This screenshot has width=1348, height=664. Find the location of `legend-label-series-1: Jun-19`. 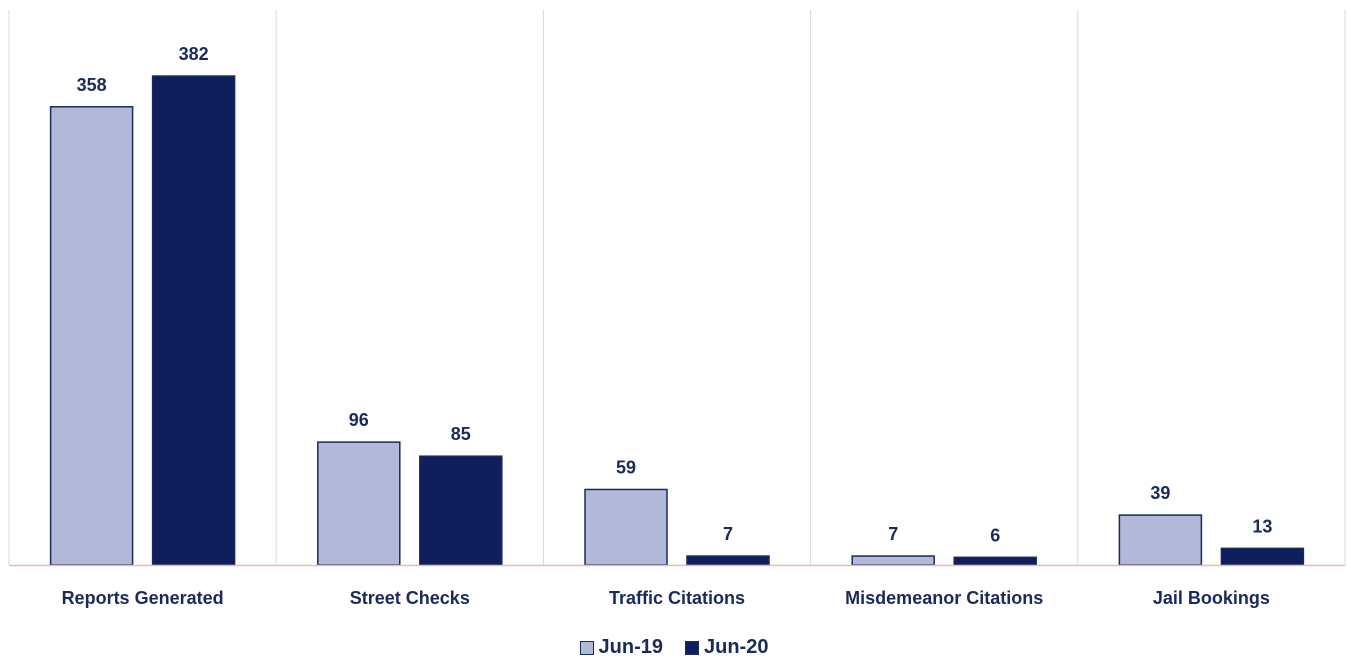

legend-label-series-1: Jun-19 is located at coordinates (630, 647).